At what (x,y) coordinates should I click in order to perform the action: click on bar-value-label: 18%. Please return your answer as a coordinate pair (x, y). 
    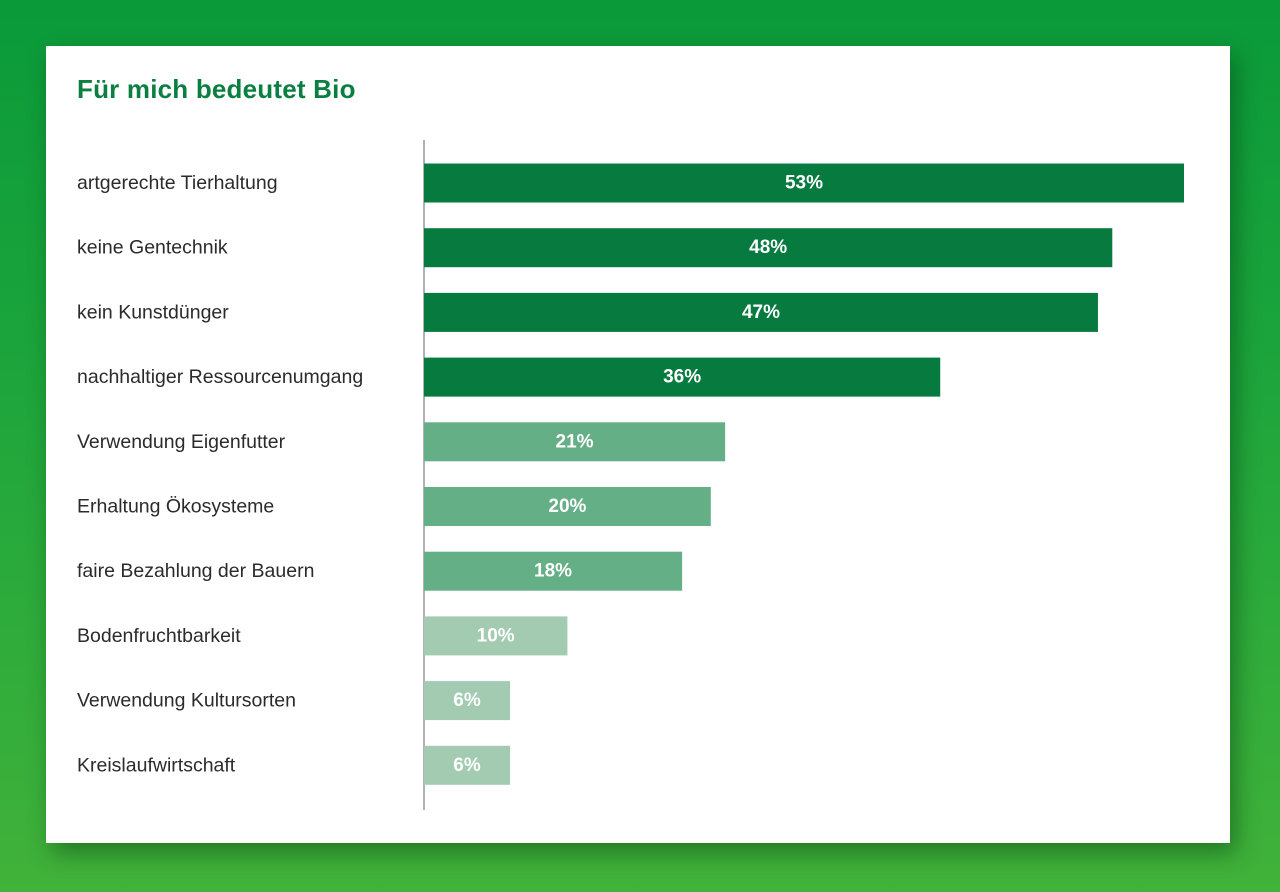
    Looking at the image, I should click on (553, 571).